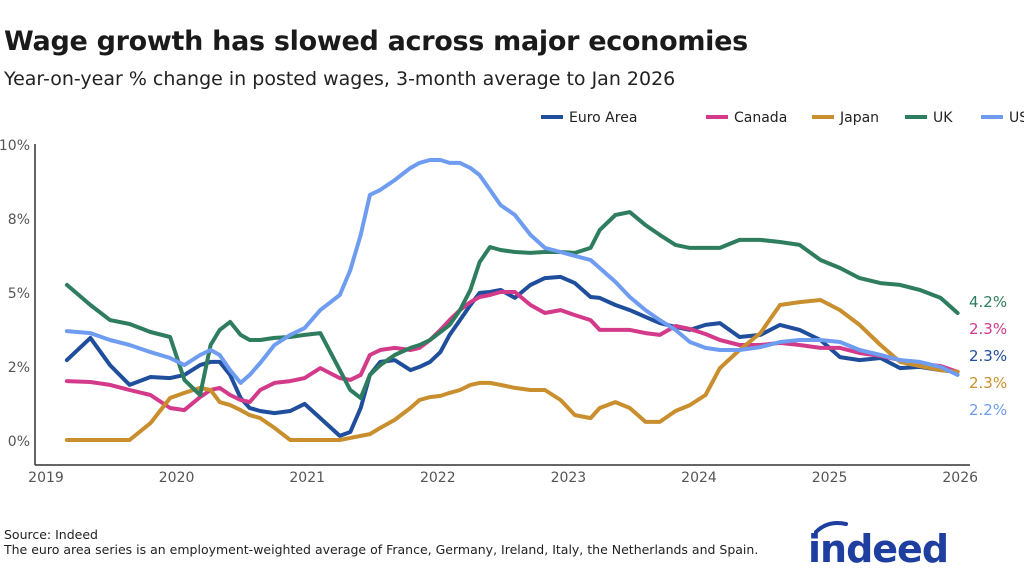 The height and width of the screenshot is (585, 1024). What do you see at coordinates (177, 478) in the screenshot?
I see `x-tick-label: 2020` at bounding box center [177, 478].